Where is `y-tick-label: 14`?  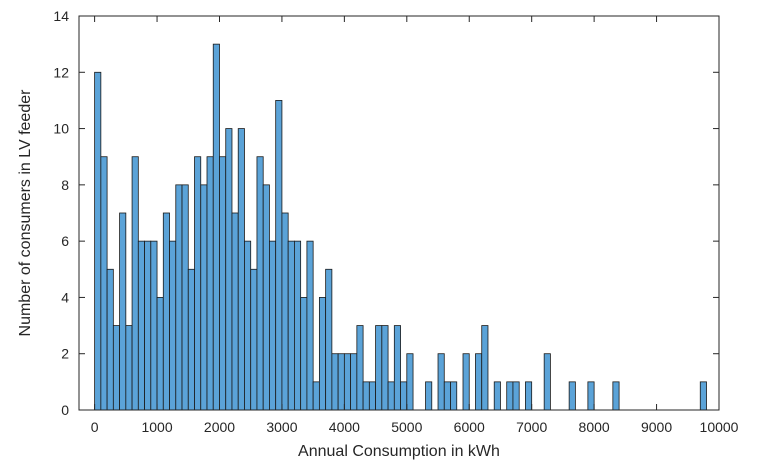
y-tick-label: 14 is located at coordinates (61, 16).